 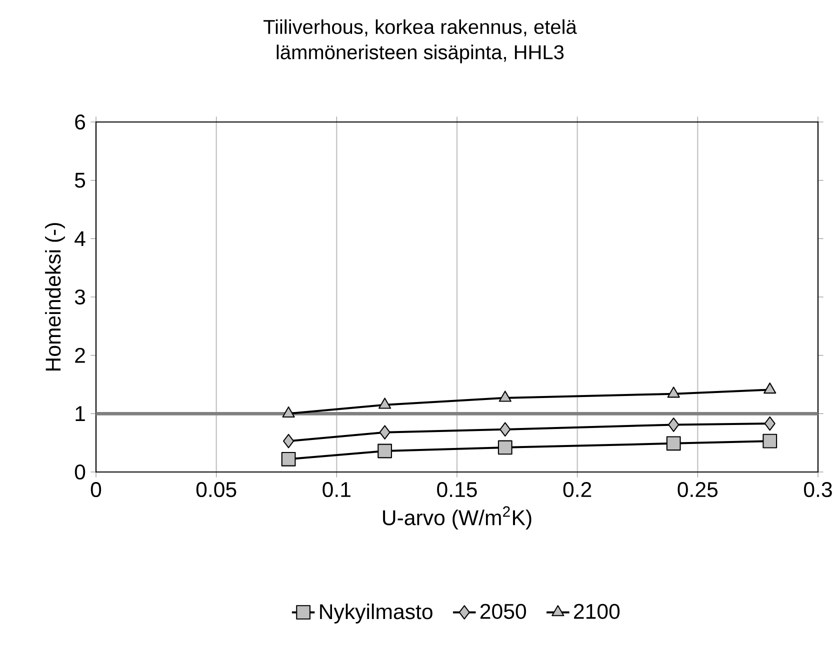 What do you see at coordinates (216, 490) in the screenshot?
I see `x-tick-label: 0.05` at bounding box center [216, 490].